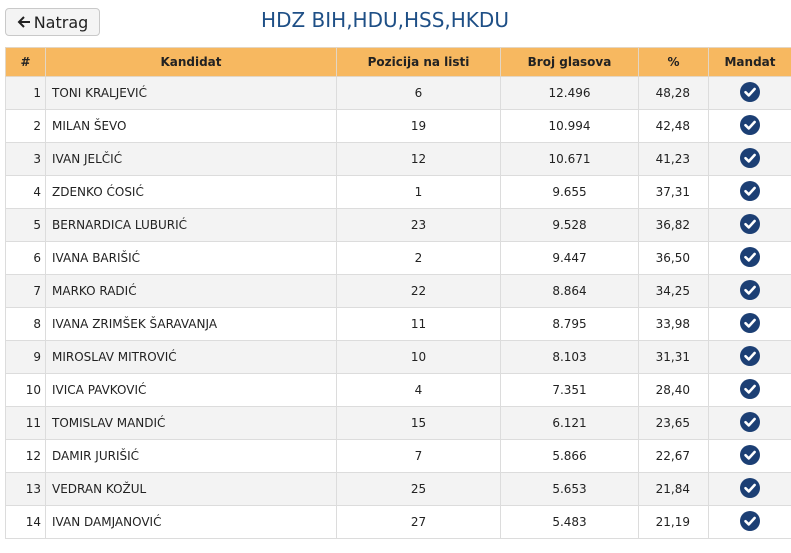 This screenshot has width=791, height=553. Describe the element at coordinates (673, 489) in the screenshot. I see `table-cell: 21,84` at that location.